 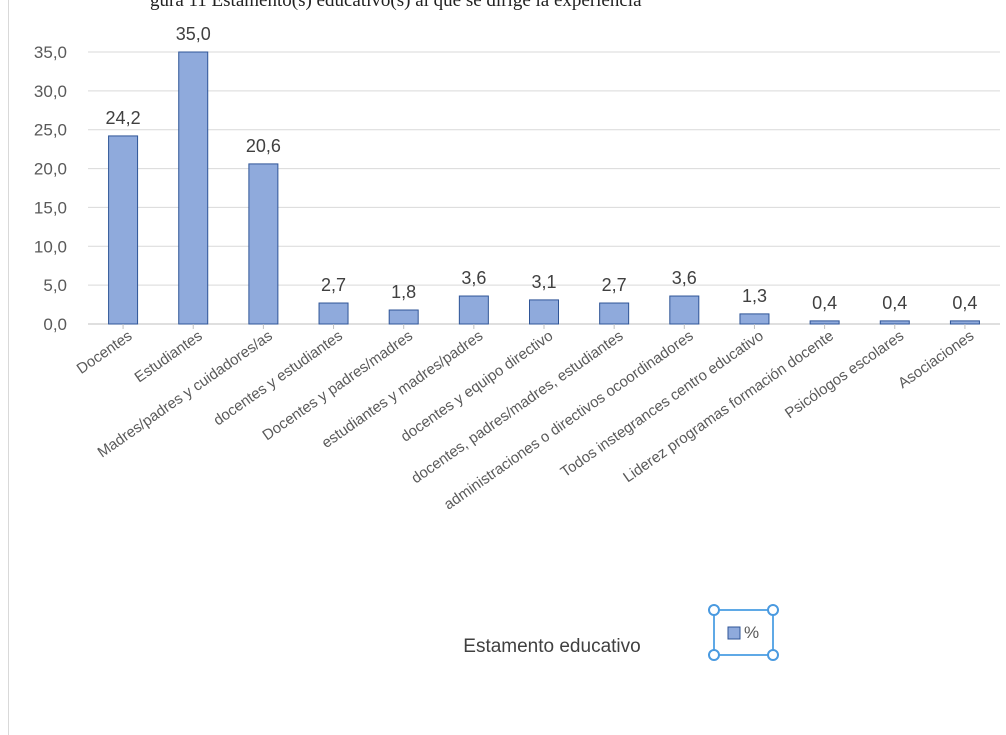 What do you see at coordinates (50, 91) in the screenshot?
I see `y-tick-label: 30,0` at bounding box center [50, 91].